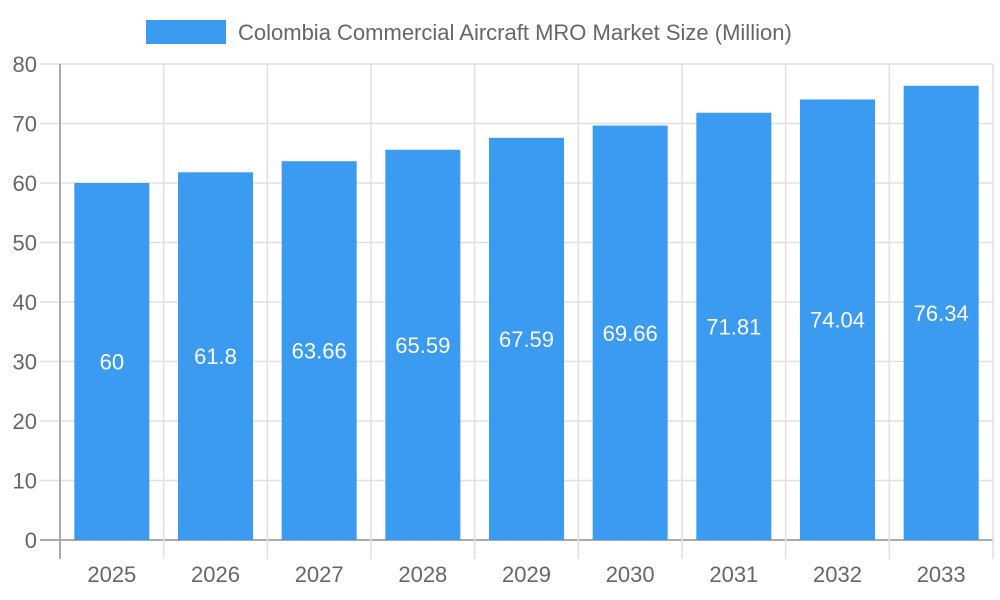 This screenshot has width=1000, height=600. I want to click on y-tick-label: 20, so click(25, 421).